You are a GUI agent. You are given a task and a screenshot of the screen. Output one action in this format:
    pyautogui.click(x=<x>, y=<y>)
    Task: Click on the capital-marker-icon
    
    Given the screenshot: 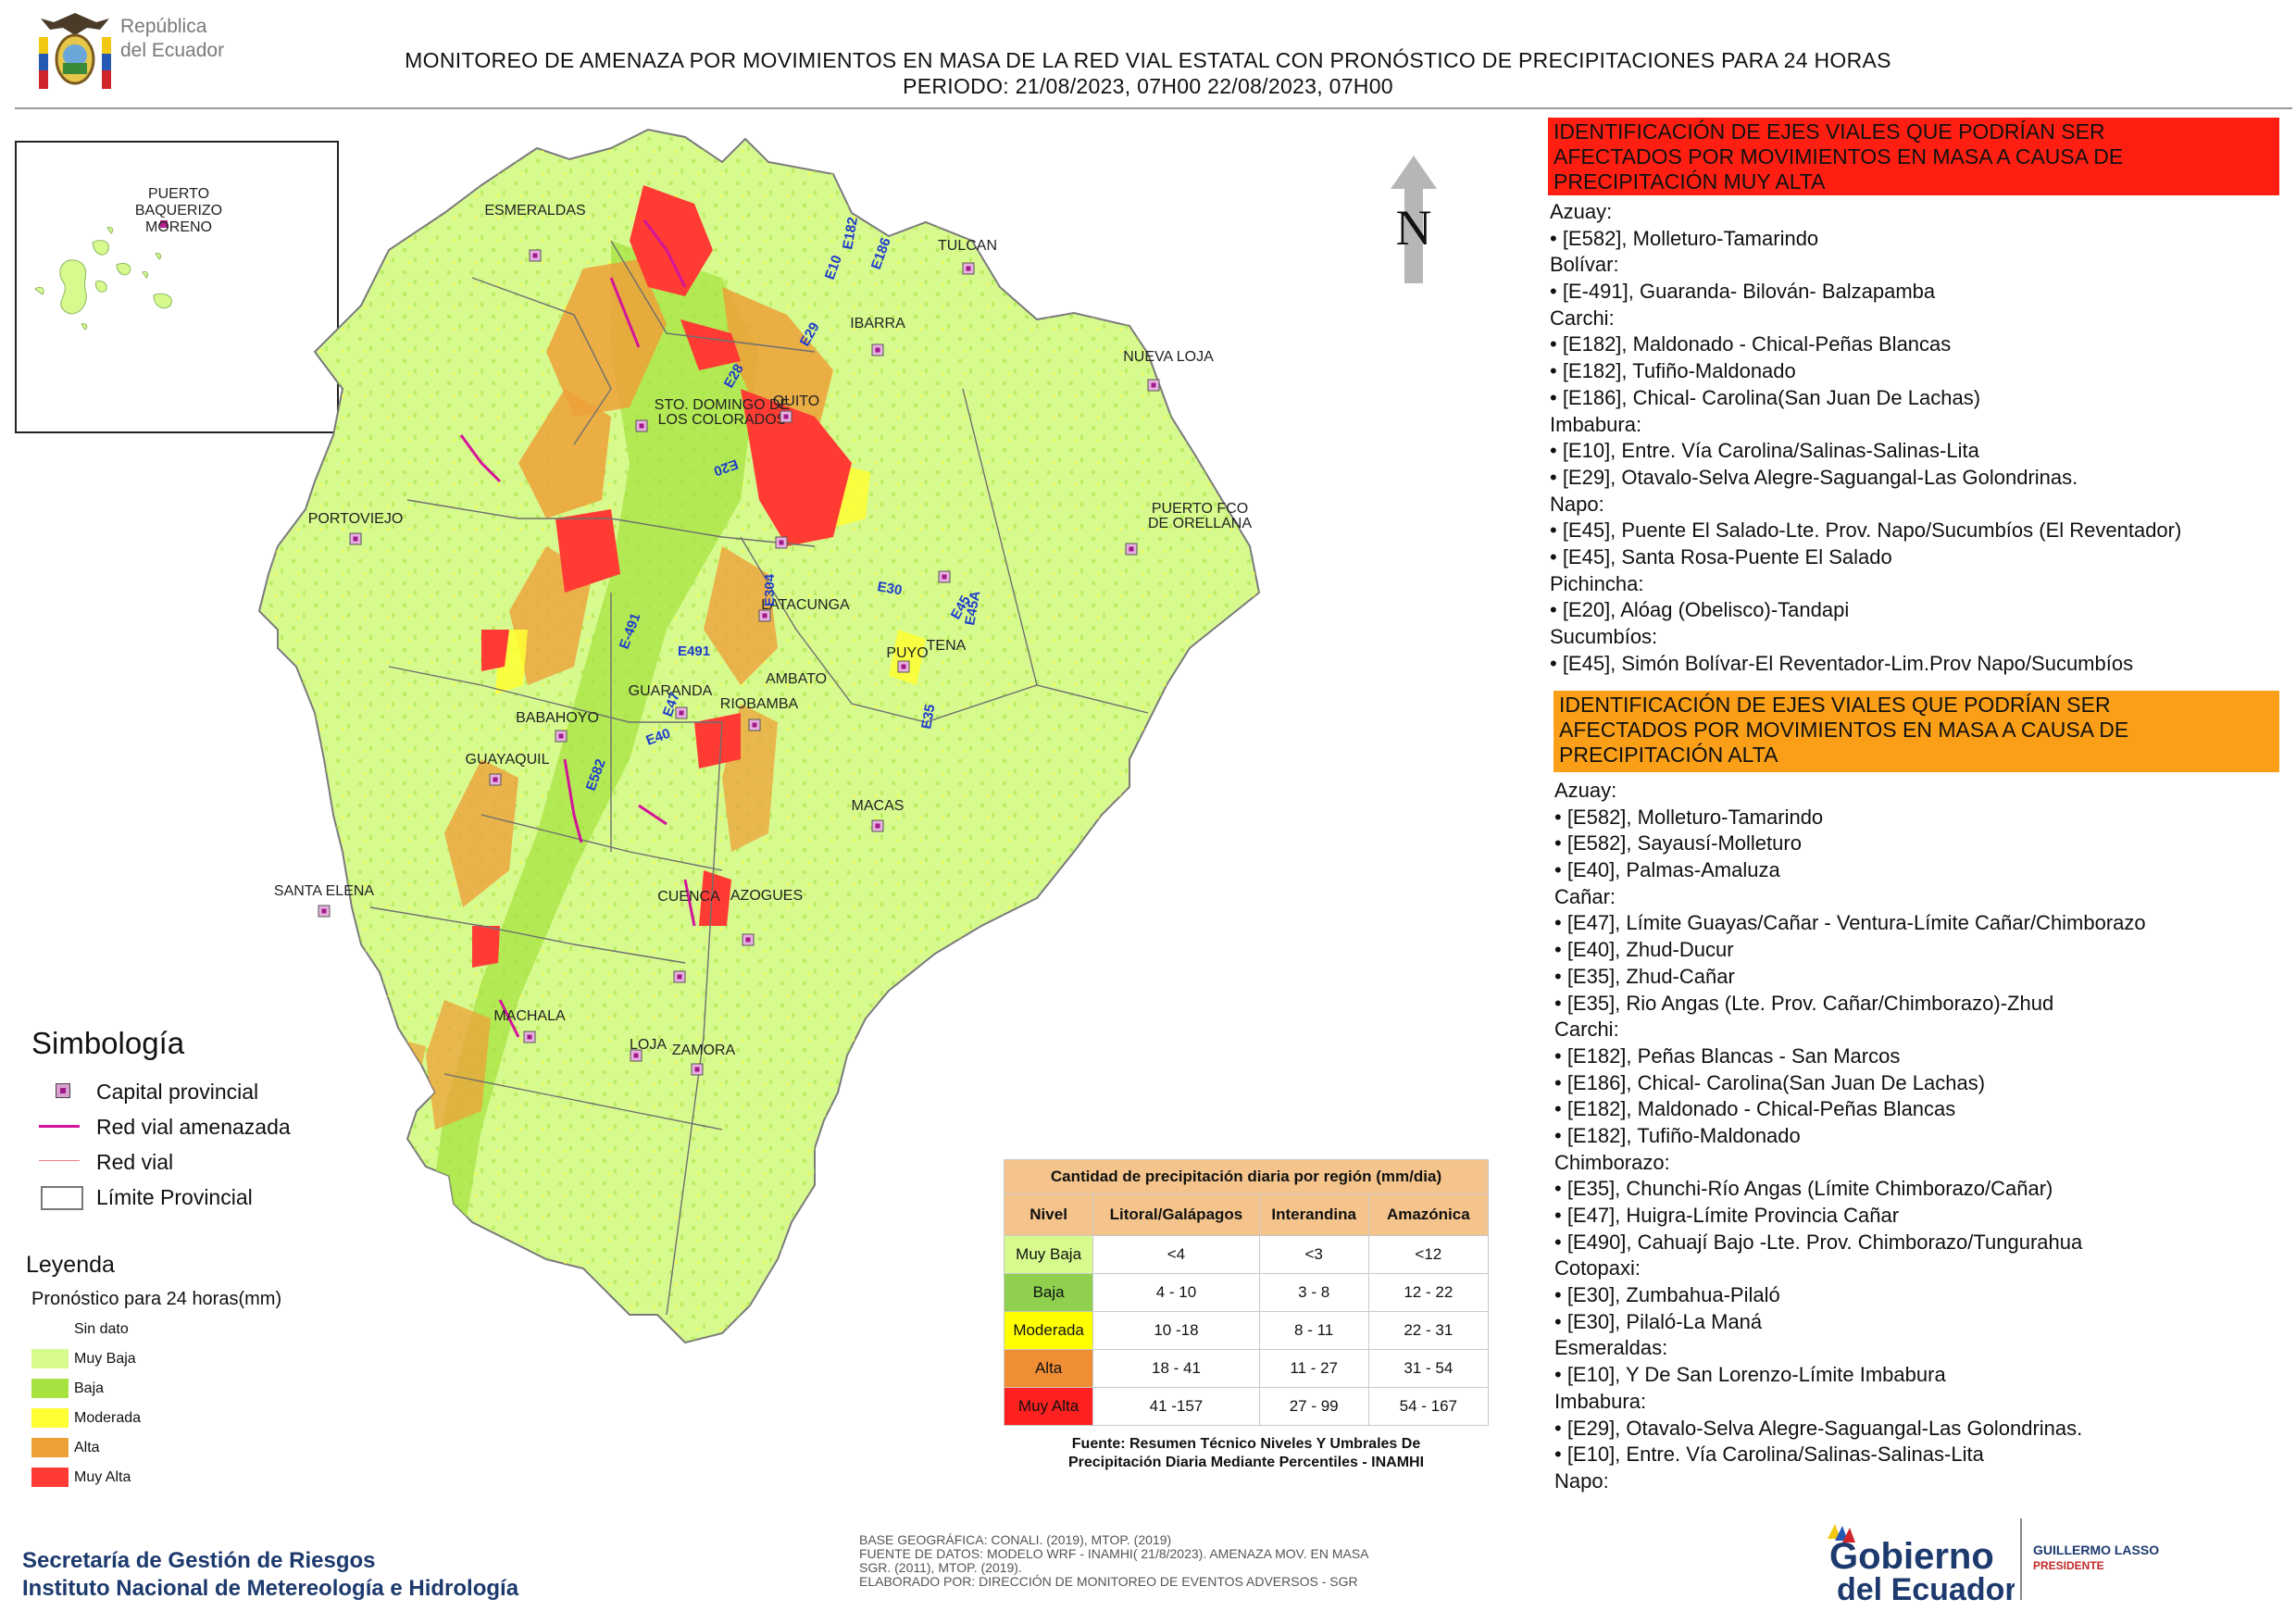 What is the action you would take?
    pyautogui.click(x=63, y=1090)
    